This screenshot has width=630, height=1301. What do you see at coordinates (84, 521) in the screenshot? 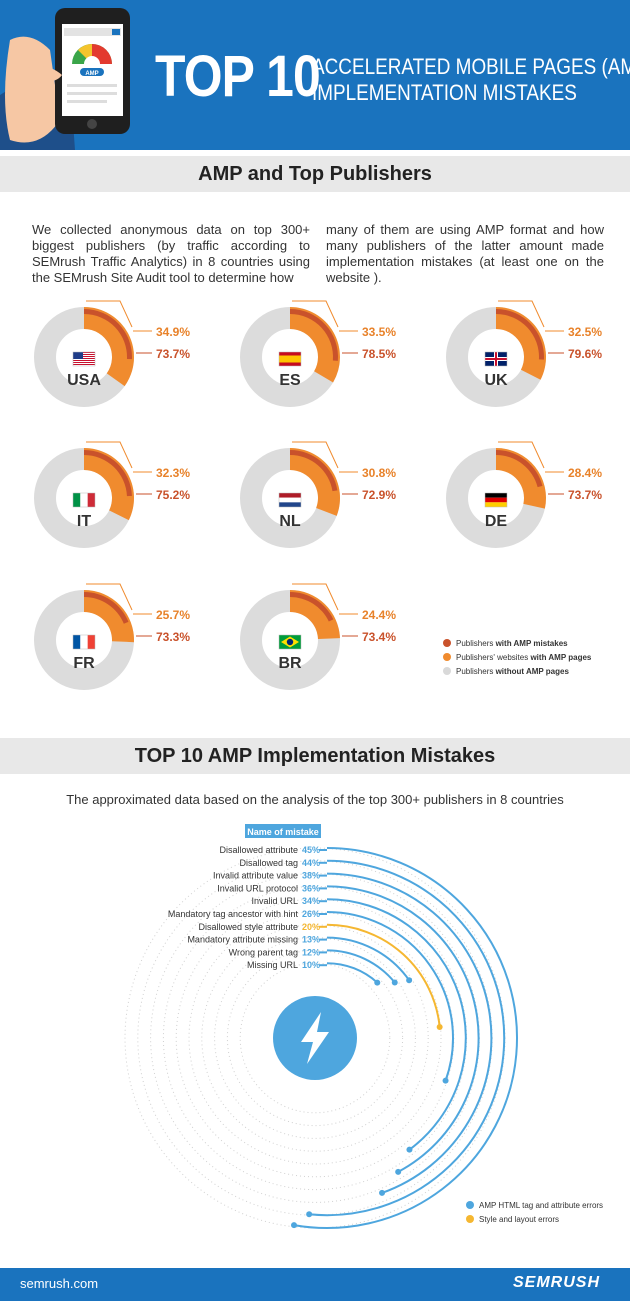
I see `donut-country-code: IT` at bounding box center [84, 521].